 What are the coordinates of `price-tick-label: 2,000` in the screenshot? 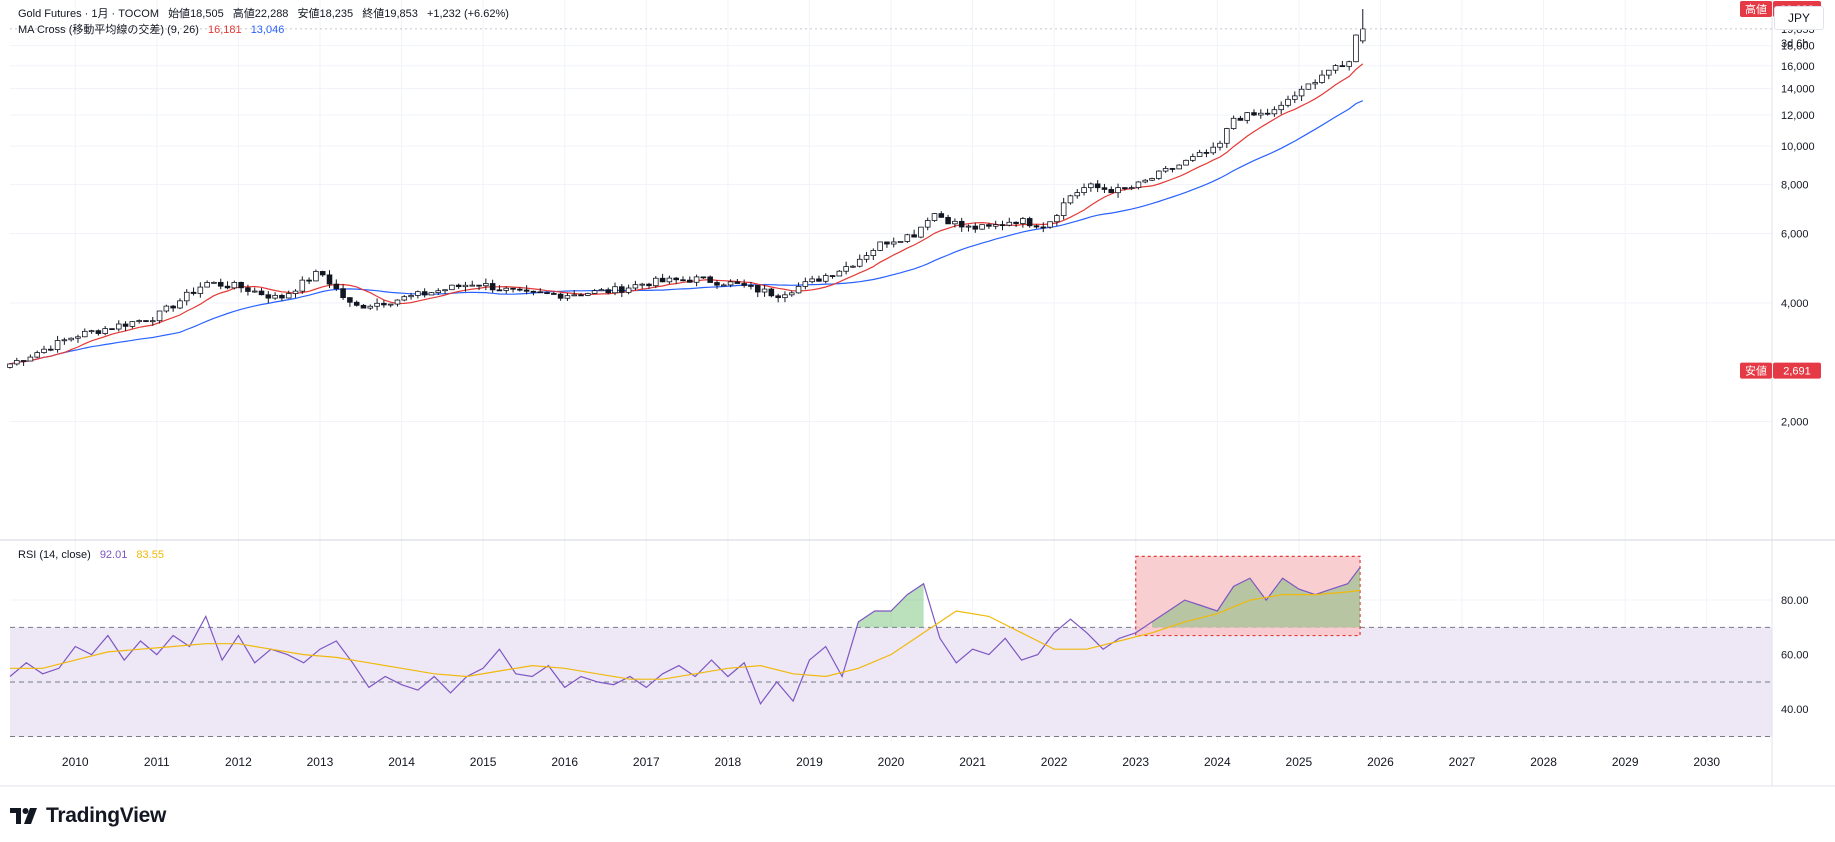 It's located at (1795, 422).